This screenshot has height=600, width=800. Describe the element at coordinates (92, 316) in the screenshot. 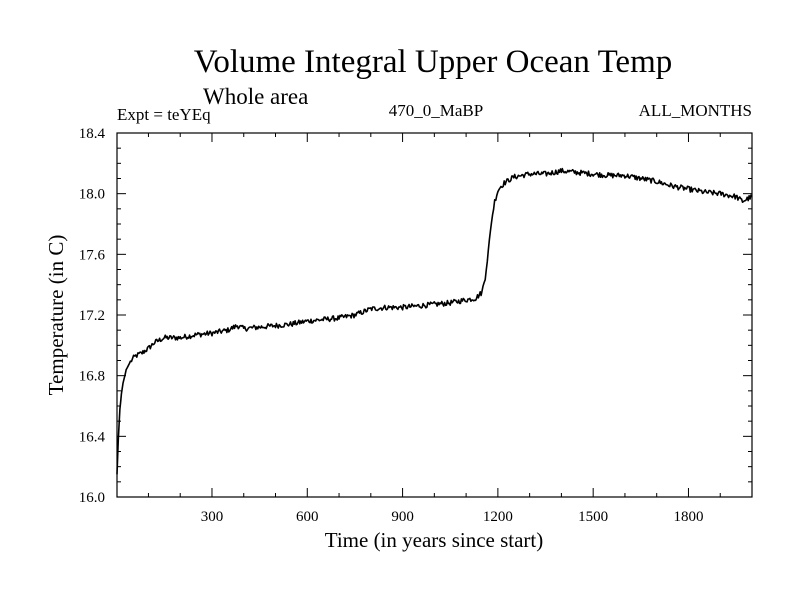

I see `y-tick-label: 17.2` at that location.